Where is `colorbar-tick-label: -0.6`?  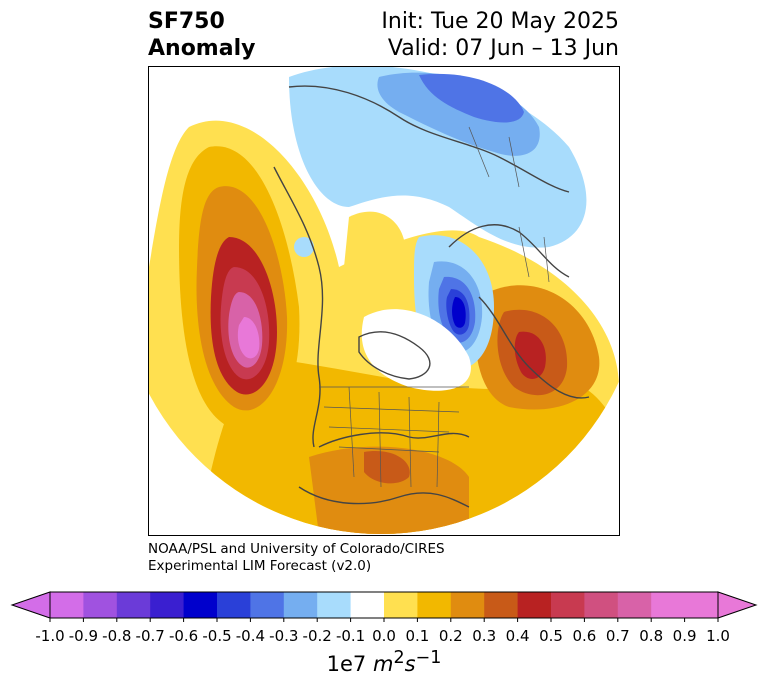 colorbar-tick-label: -0.6 is located at coordinates (183, 636).